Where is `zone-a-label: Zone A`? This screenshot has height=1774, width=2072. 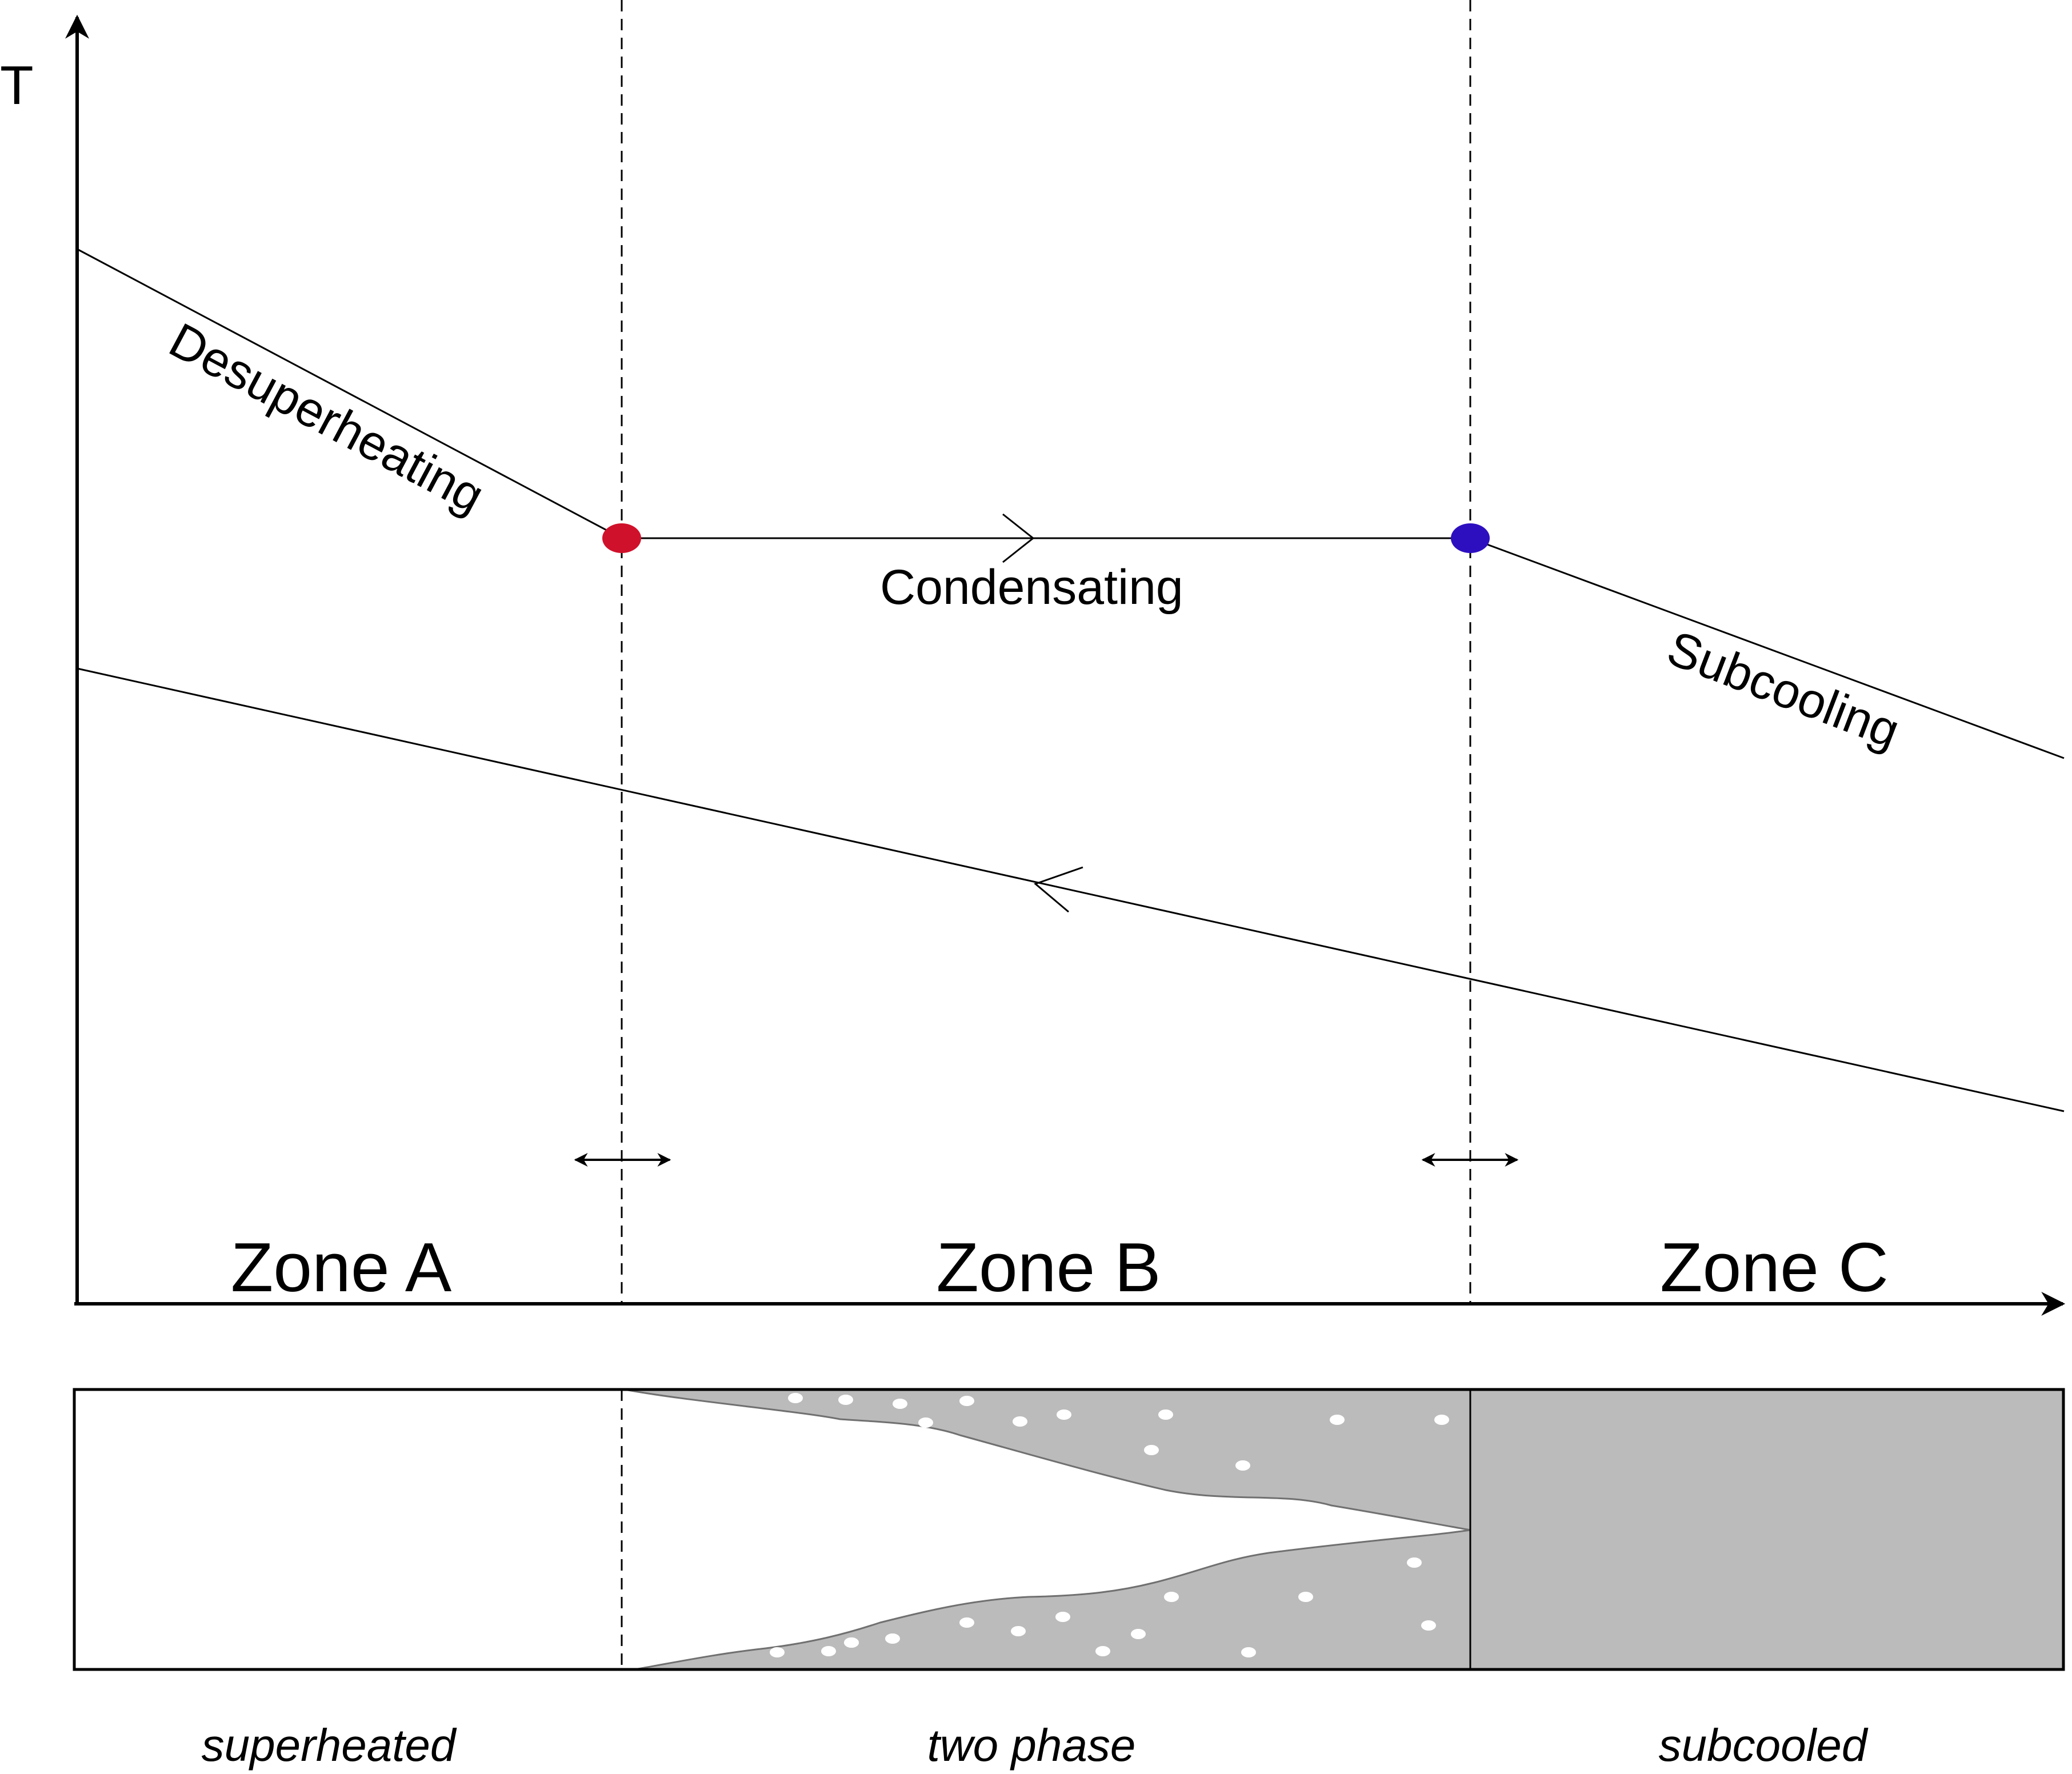 zone-a-label: Zone A is located at coordinates (341, 1267).